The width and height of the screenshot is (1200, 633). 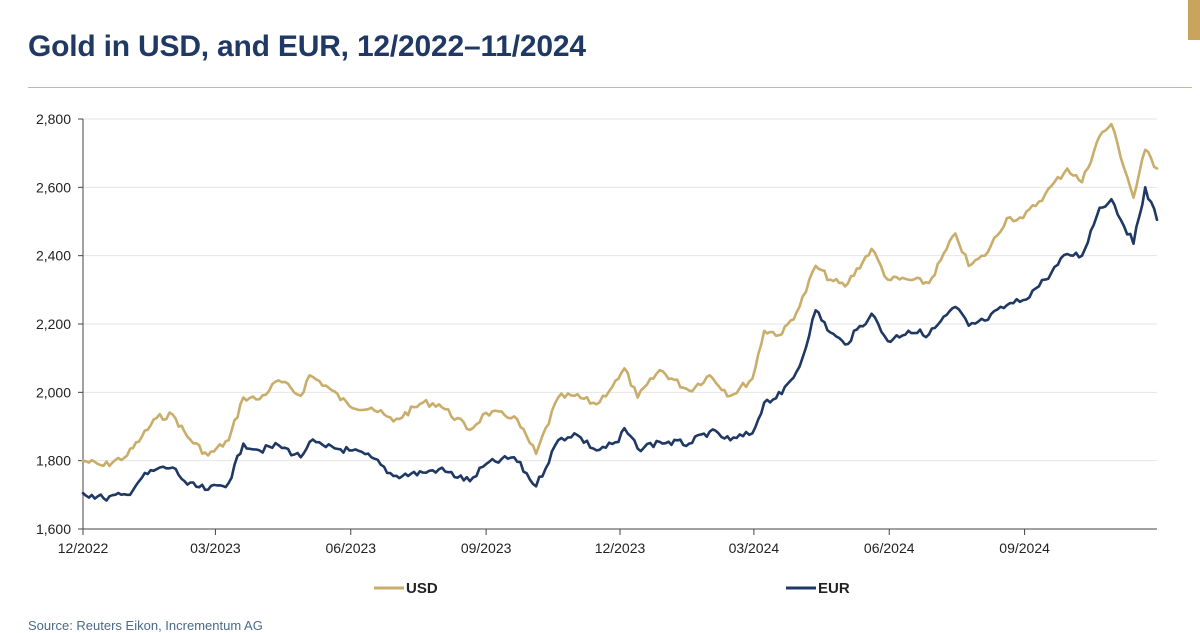 What do you see at coordinates (1024, 548) in the screenshot?
I see `x-tick-label: 09/2024` at bounding box center [1024, 548].